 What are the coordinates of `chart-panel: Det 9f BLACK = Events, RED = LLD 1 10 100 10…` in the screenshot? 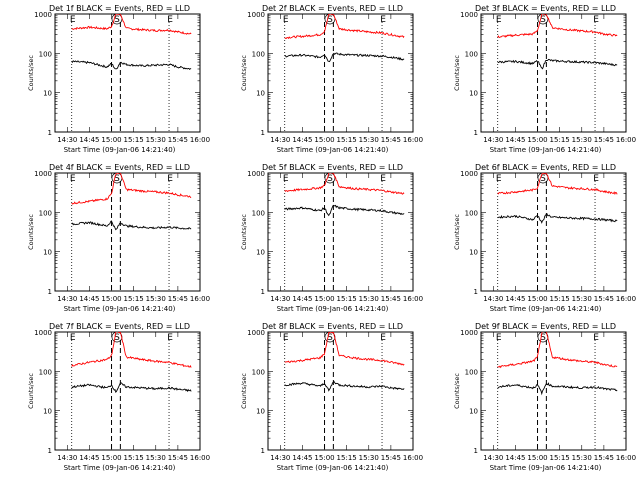 It's located at (544, 397).